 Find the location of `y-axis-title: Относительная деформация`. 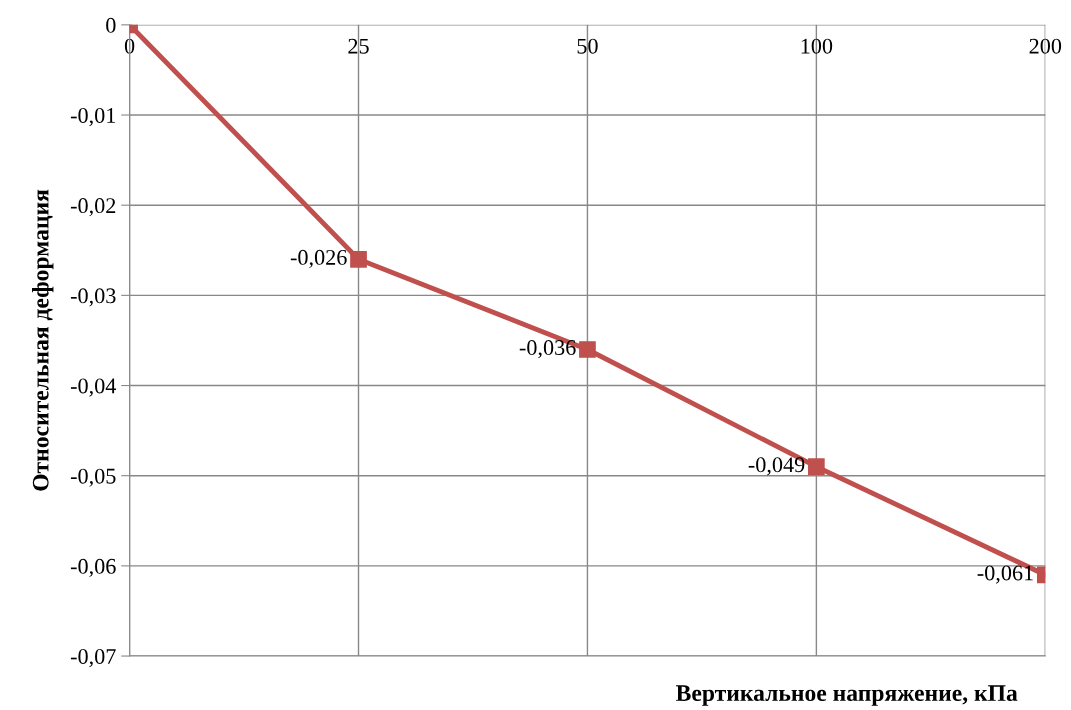

y-axis-title: Относительная деформация is located at coordinates (43, 340).